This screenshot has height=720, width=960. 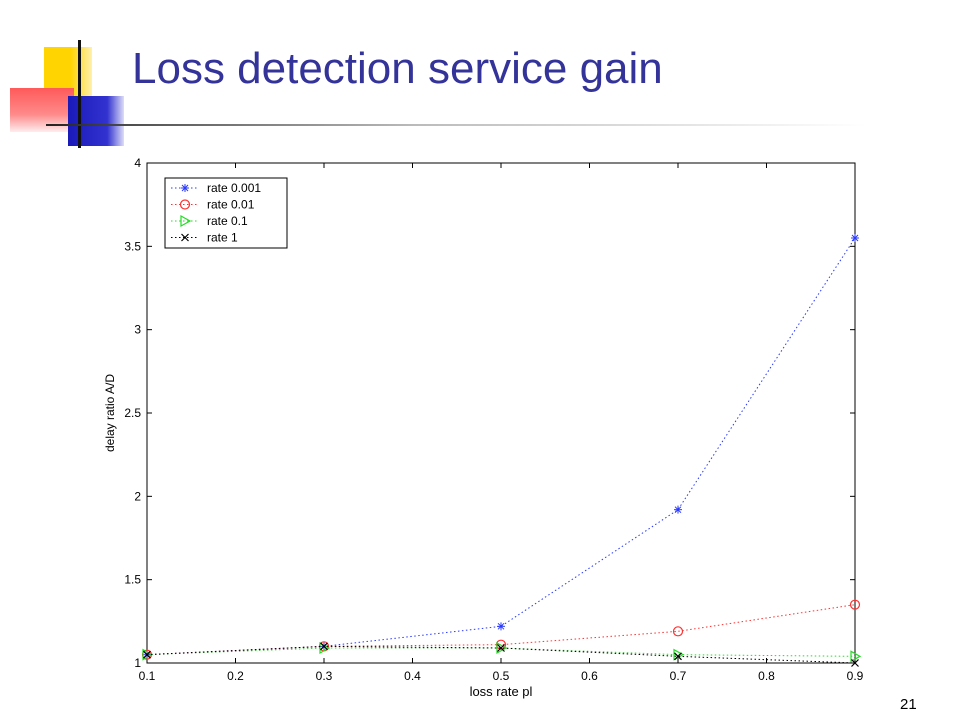 What do you see at coordinates (412, 676) in the screenshot?
I see `x-tick-label: 0.4` at bounding box center [412, 676].